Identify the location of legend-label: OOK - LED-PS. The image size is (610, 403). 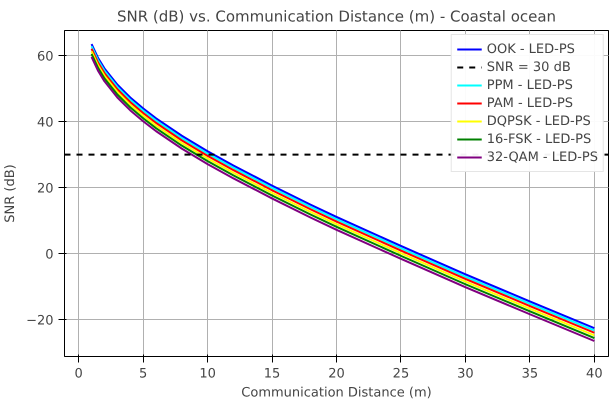
(530, 49).